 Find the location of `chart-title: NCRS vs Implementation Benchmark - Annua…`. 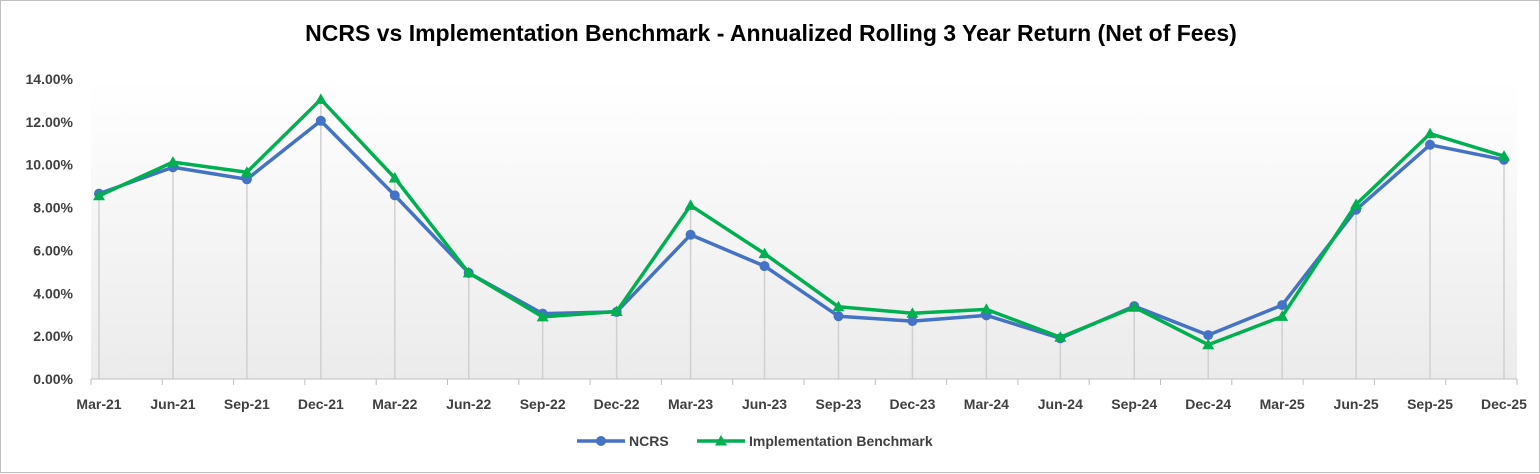

chart-title: NCRS vs Implementation Benchmark - Annua… is located at coordinates (771, 33).